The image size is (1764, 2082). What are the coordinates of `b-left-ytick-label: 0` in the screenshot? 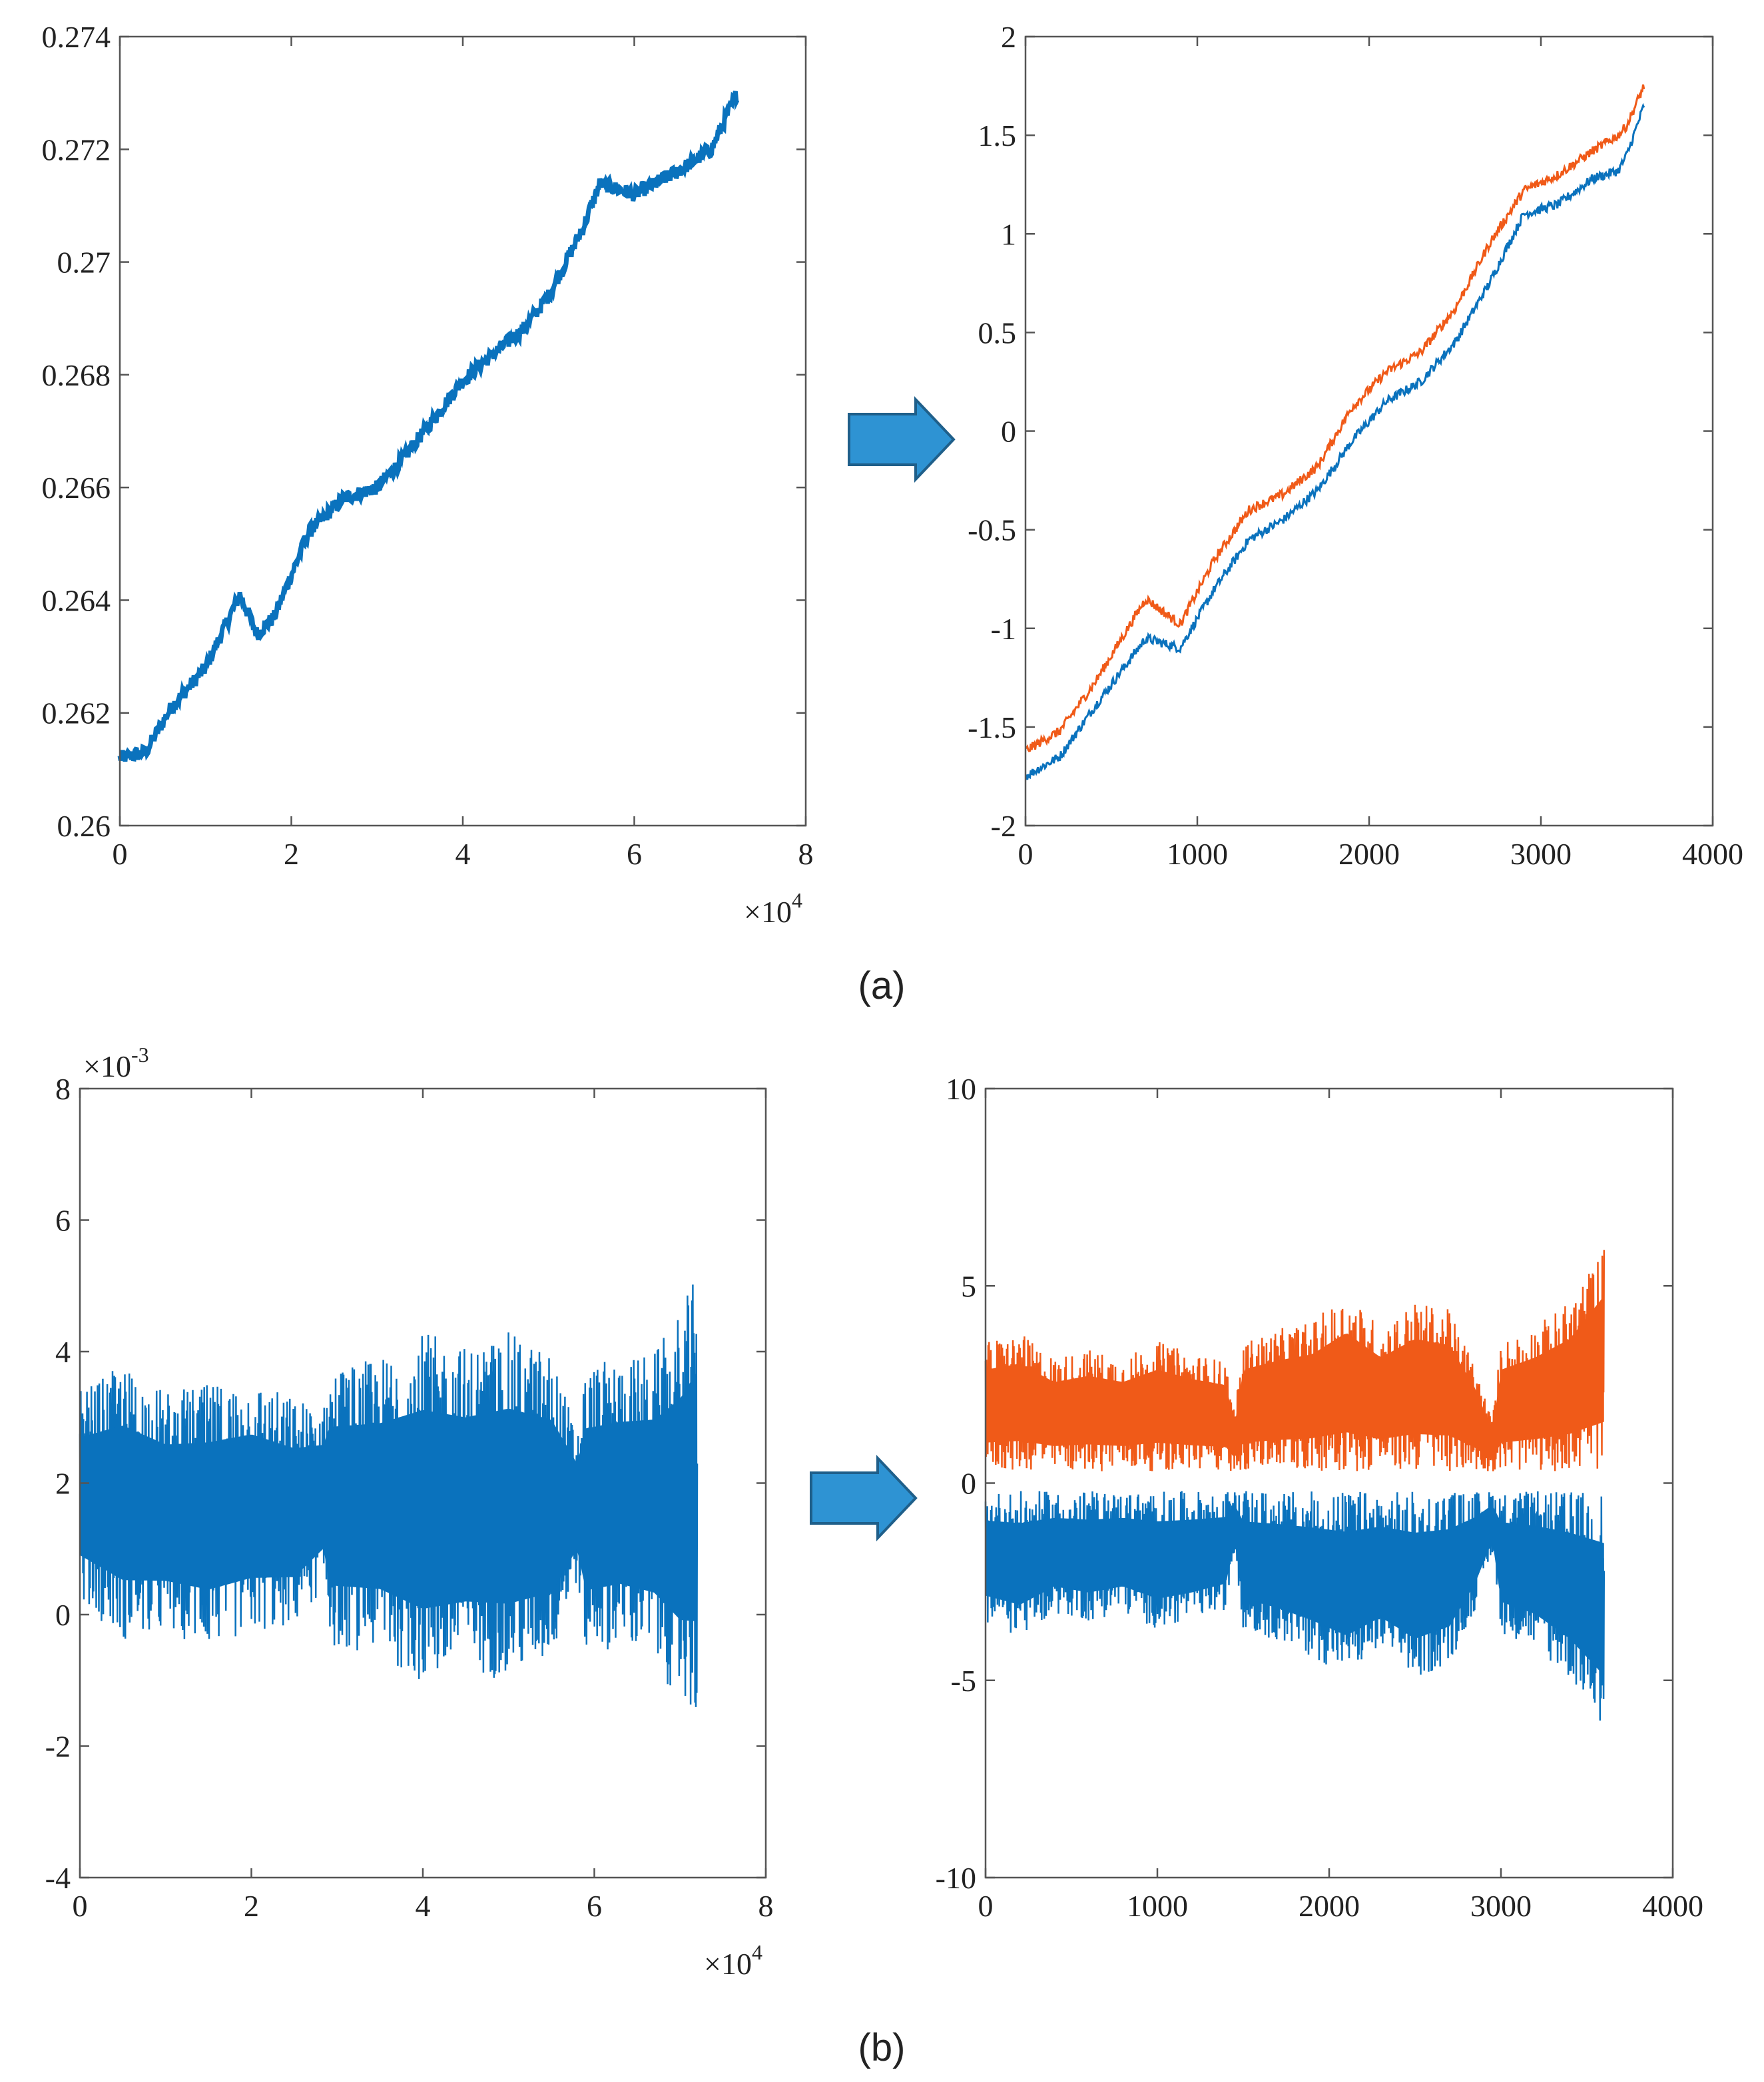 It's located at (63, 1615).